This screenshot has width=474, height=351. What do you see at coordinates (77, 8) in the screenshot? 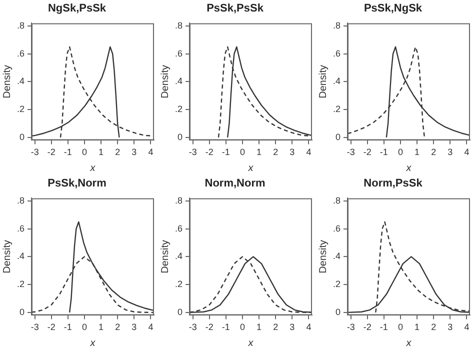
I see `chart-title: NgSk,PsSk` at bounding box center [77, 8].